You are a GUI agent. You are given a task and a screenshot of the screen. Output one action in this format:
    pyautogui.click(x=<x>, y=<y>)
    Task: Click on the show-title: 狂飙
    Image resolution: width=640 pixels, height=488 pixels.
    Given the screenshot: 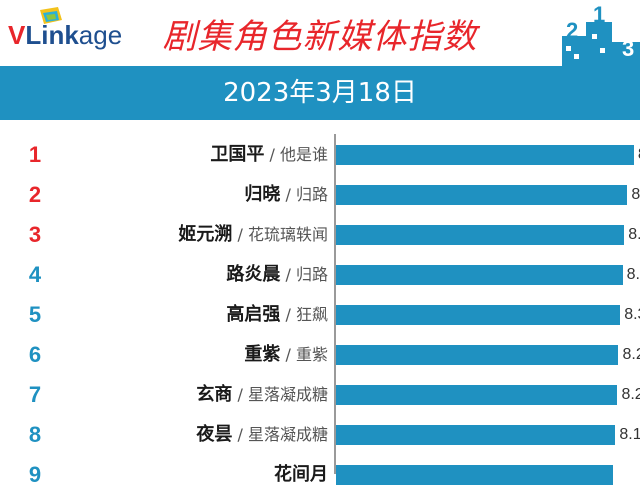 What is the action you would take?
    pyautogui.click(x=311, y=314)
    